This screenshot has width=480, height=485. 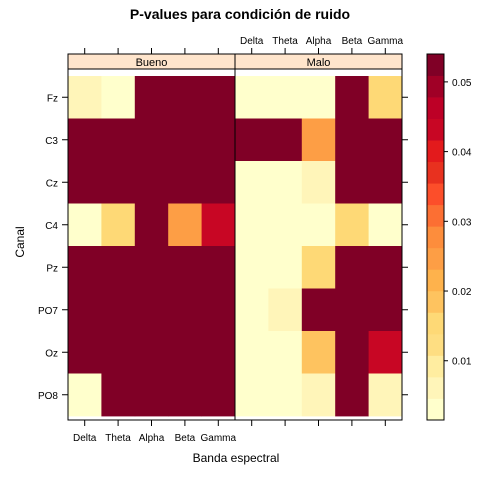 What do you see at coordinates (352, 41) in the screenshot?
I see `x-tick-label-top: Beta` at bounding box center [352, 41].